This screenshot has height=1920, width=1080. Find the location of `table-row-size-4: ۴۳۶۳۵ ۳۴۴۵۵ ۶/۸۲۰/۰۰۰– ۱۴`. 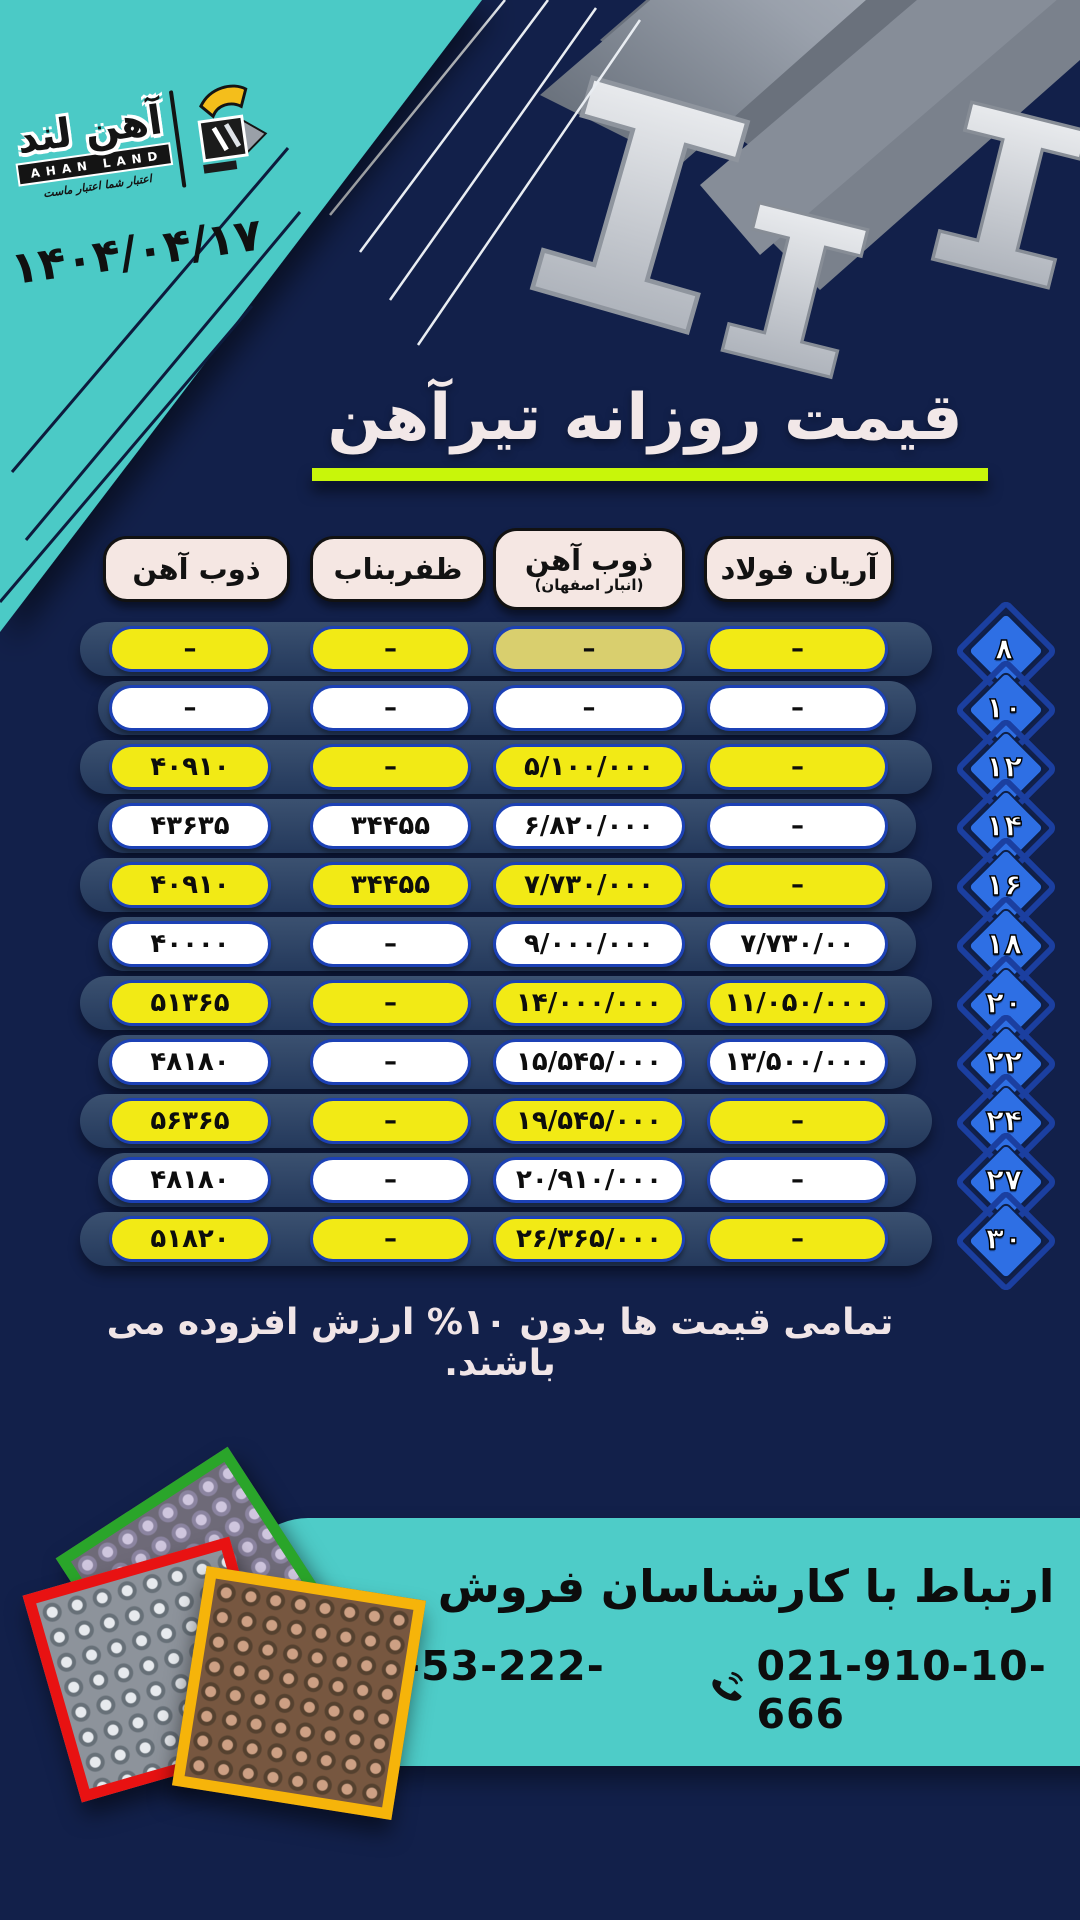

table-row-size-4: ۴۳۶۳۵ ۳۴۴۵۵ ۶/۸۲۰/۰۰۰– ۱۴ is located at coordinates (565, 828).